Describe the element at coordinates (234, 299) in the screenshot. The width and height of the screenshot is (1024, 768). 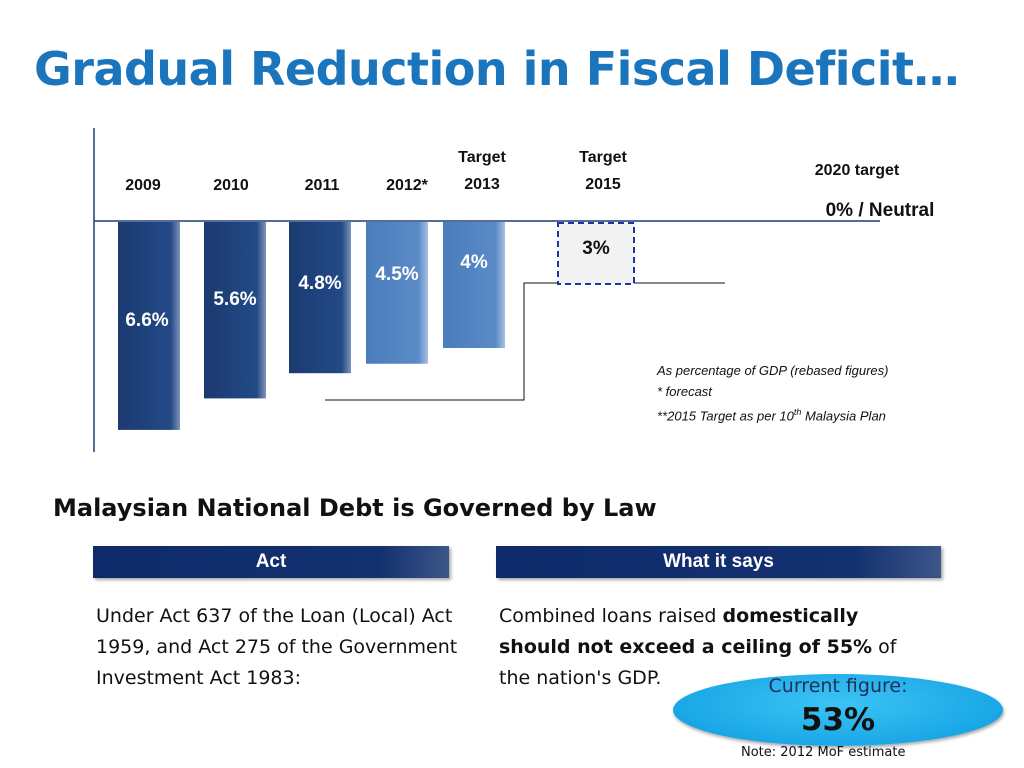
I see `data-label: 5.6%` at that location.